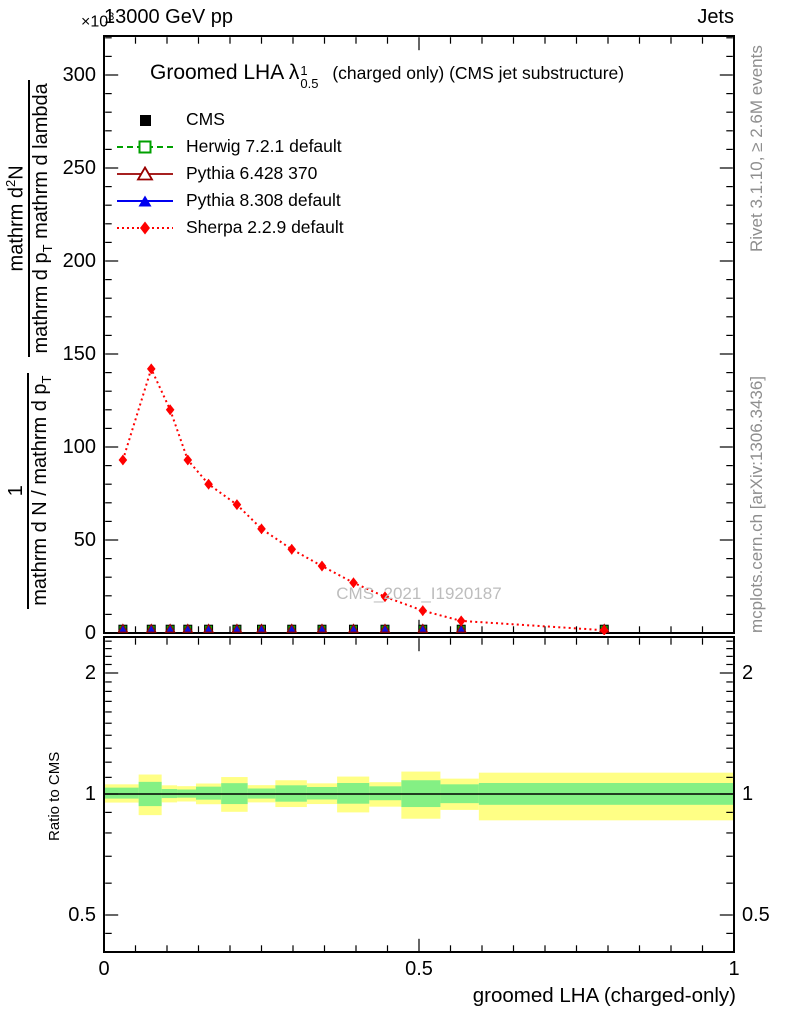 This screenshot has width=786, height=1024. What do you see at coordinates (104, 969) in the screenshot?
I see `x-tick-label: 0` at bounding box center [104, 969].